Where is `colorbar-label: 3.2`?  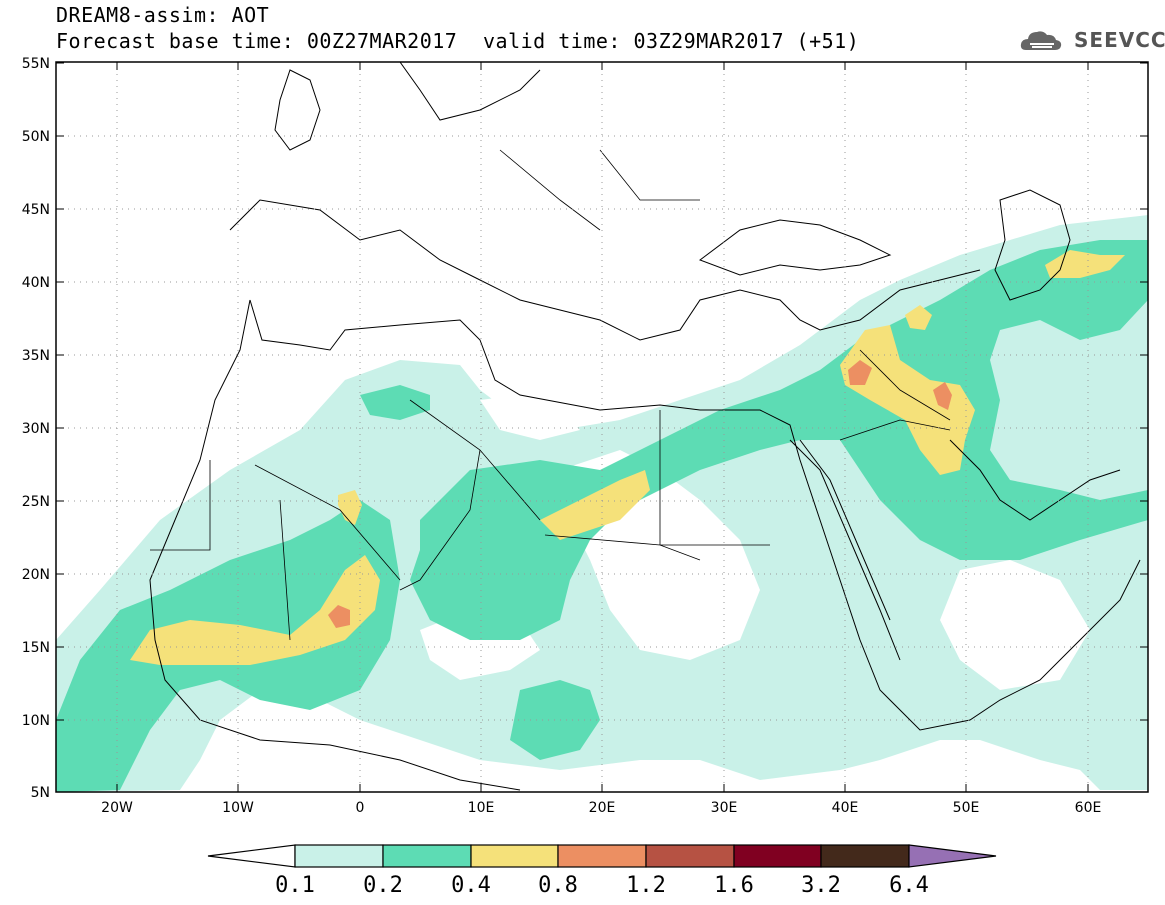 colorbar-label: 3.2 is located at coordinates (821, 885).